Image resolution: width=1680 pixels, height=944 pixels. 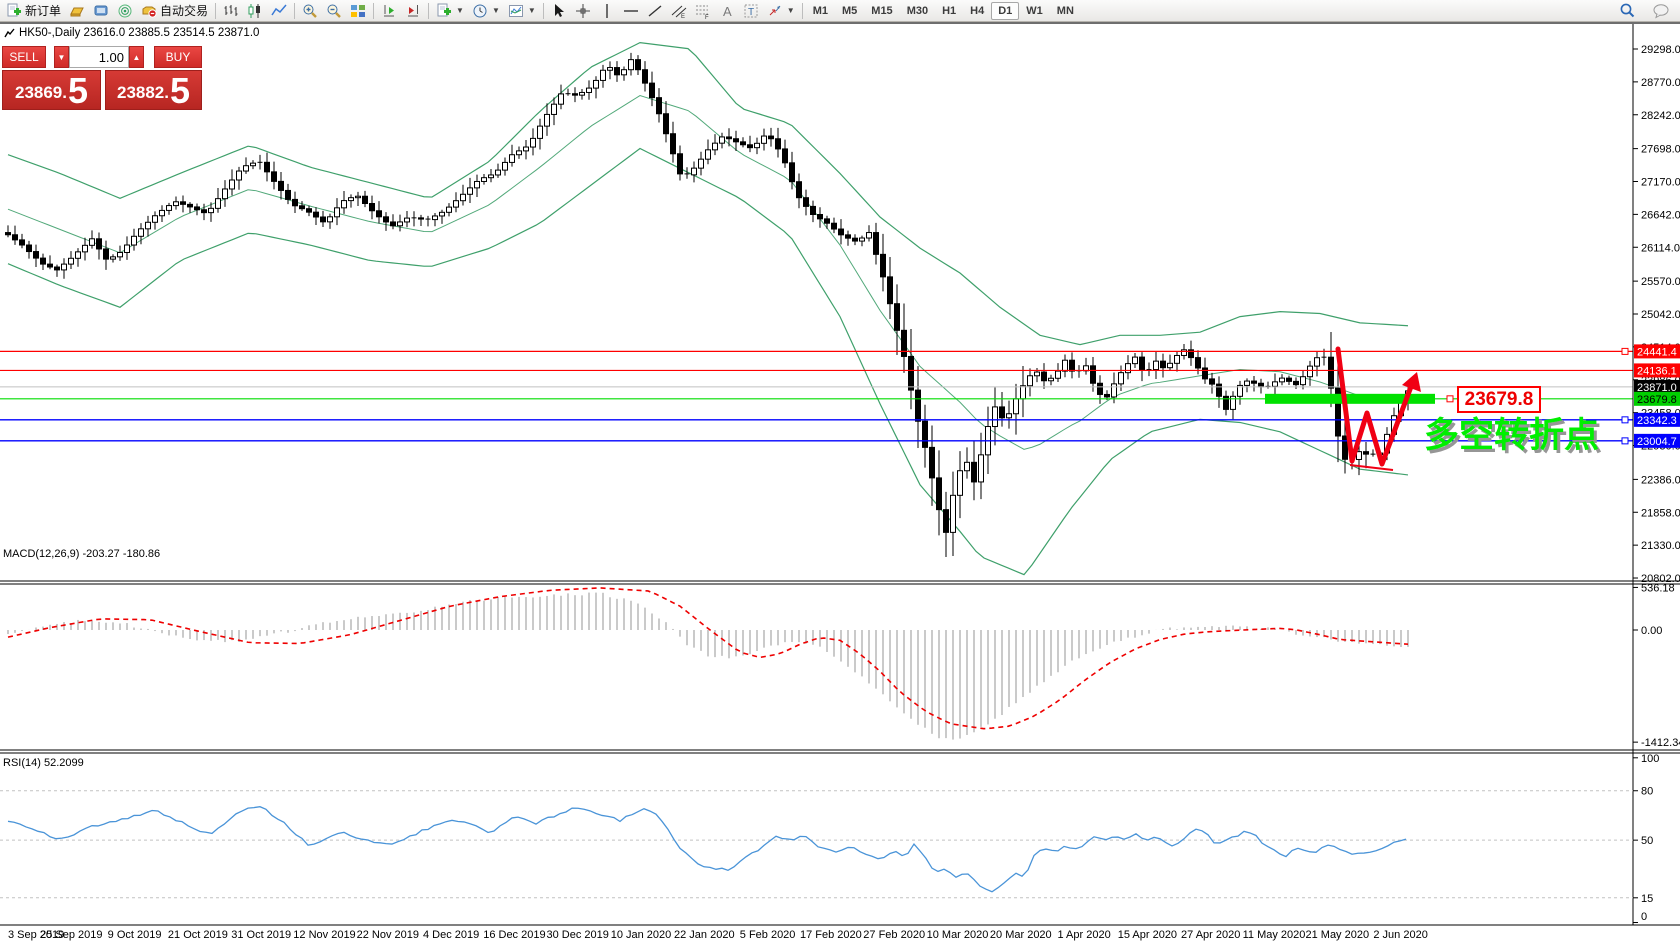 I want to click on signals-button, so click(x=125, y=11).